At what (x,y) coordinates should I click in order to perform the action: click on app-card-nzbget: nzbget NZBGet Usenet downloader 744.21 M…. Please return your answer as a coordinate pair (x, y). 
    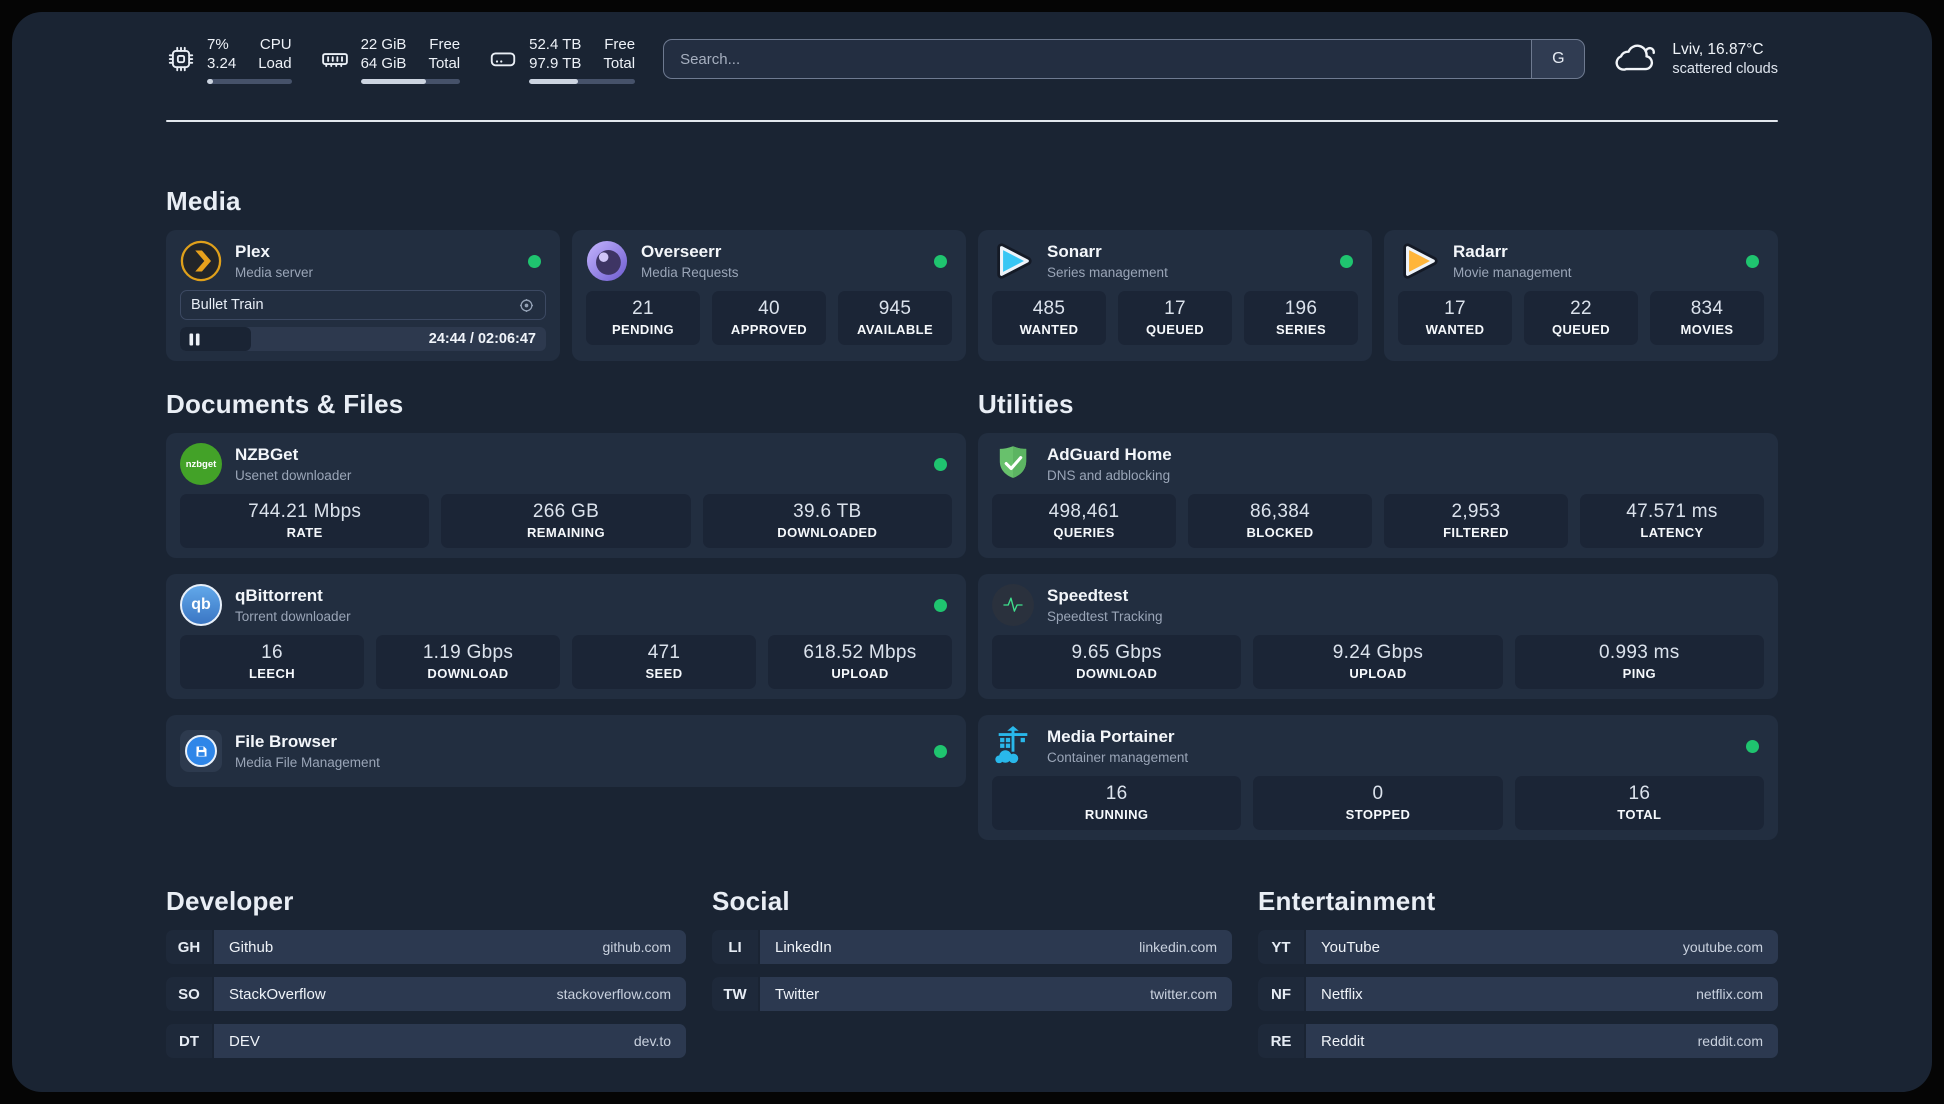
    Looking at the image, I should click on (566, 495).